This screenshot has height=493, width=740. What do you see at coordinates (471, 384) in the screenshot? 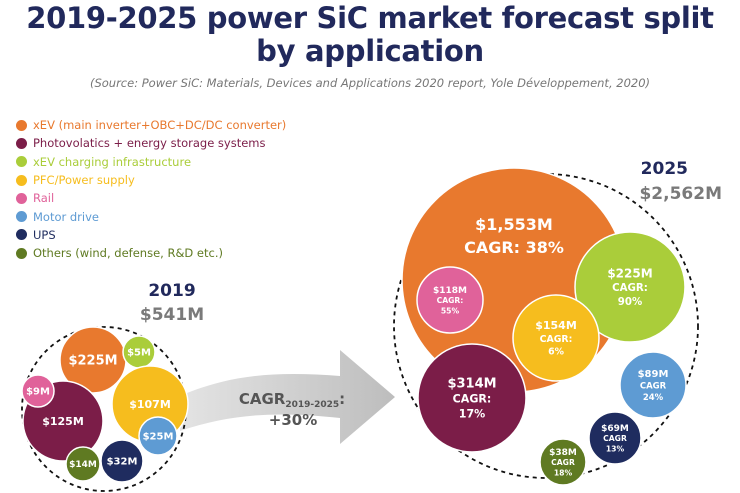
I see `bubble-value-label: $314M` at bounding box center [471, 384].